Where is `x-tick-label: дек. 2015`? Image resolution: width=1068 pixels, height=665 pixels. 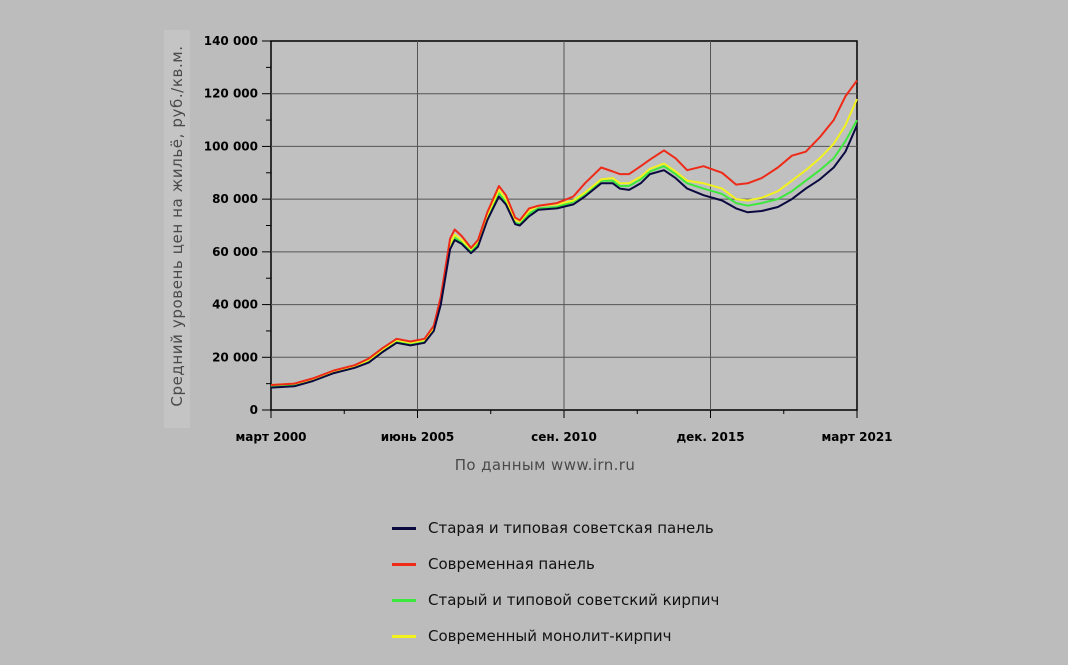 x-tick-label: дек. 2015 is located at coordinates (710, 437).